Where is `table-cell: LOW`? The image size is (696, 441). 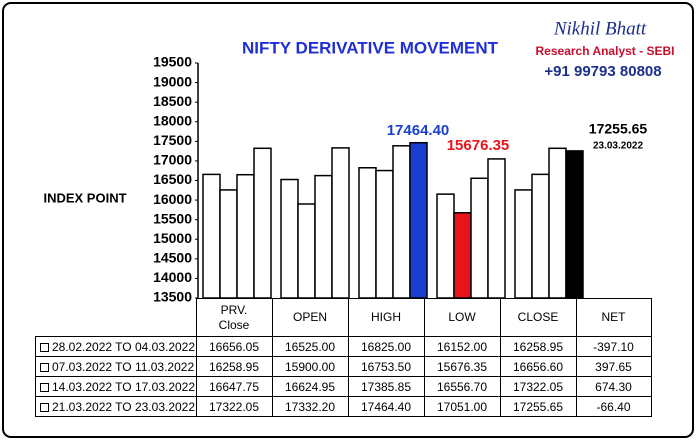
table-cell: LOW is located at coordinates (462, 317).